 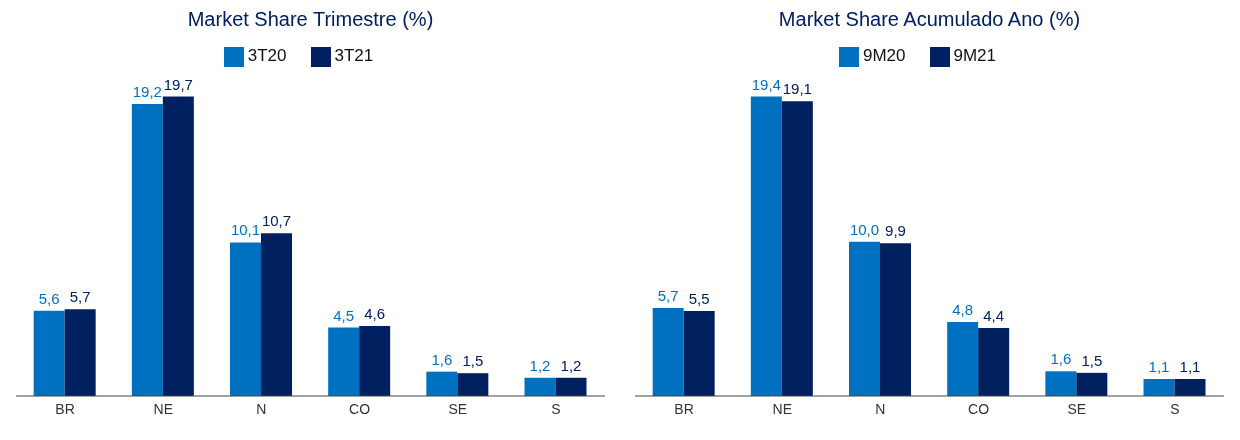 I want to click on data-label: 19,4, so click(x=766, y=84).